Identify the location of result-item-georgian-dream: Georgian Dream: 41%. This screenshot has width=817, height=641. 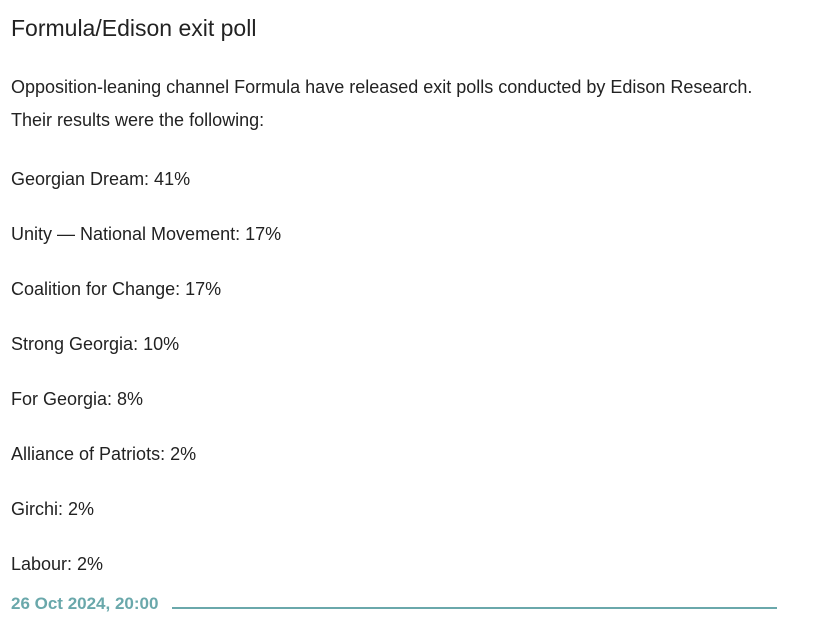
(101, 179).